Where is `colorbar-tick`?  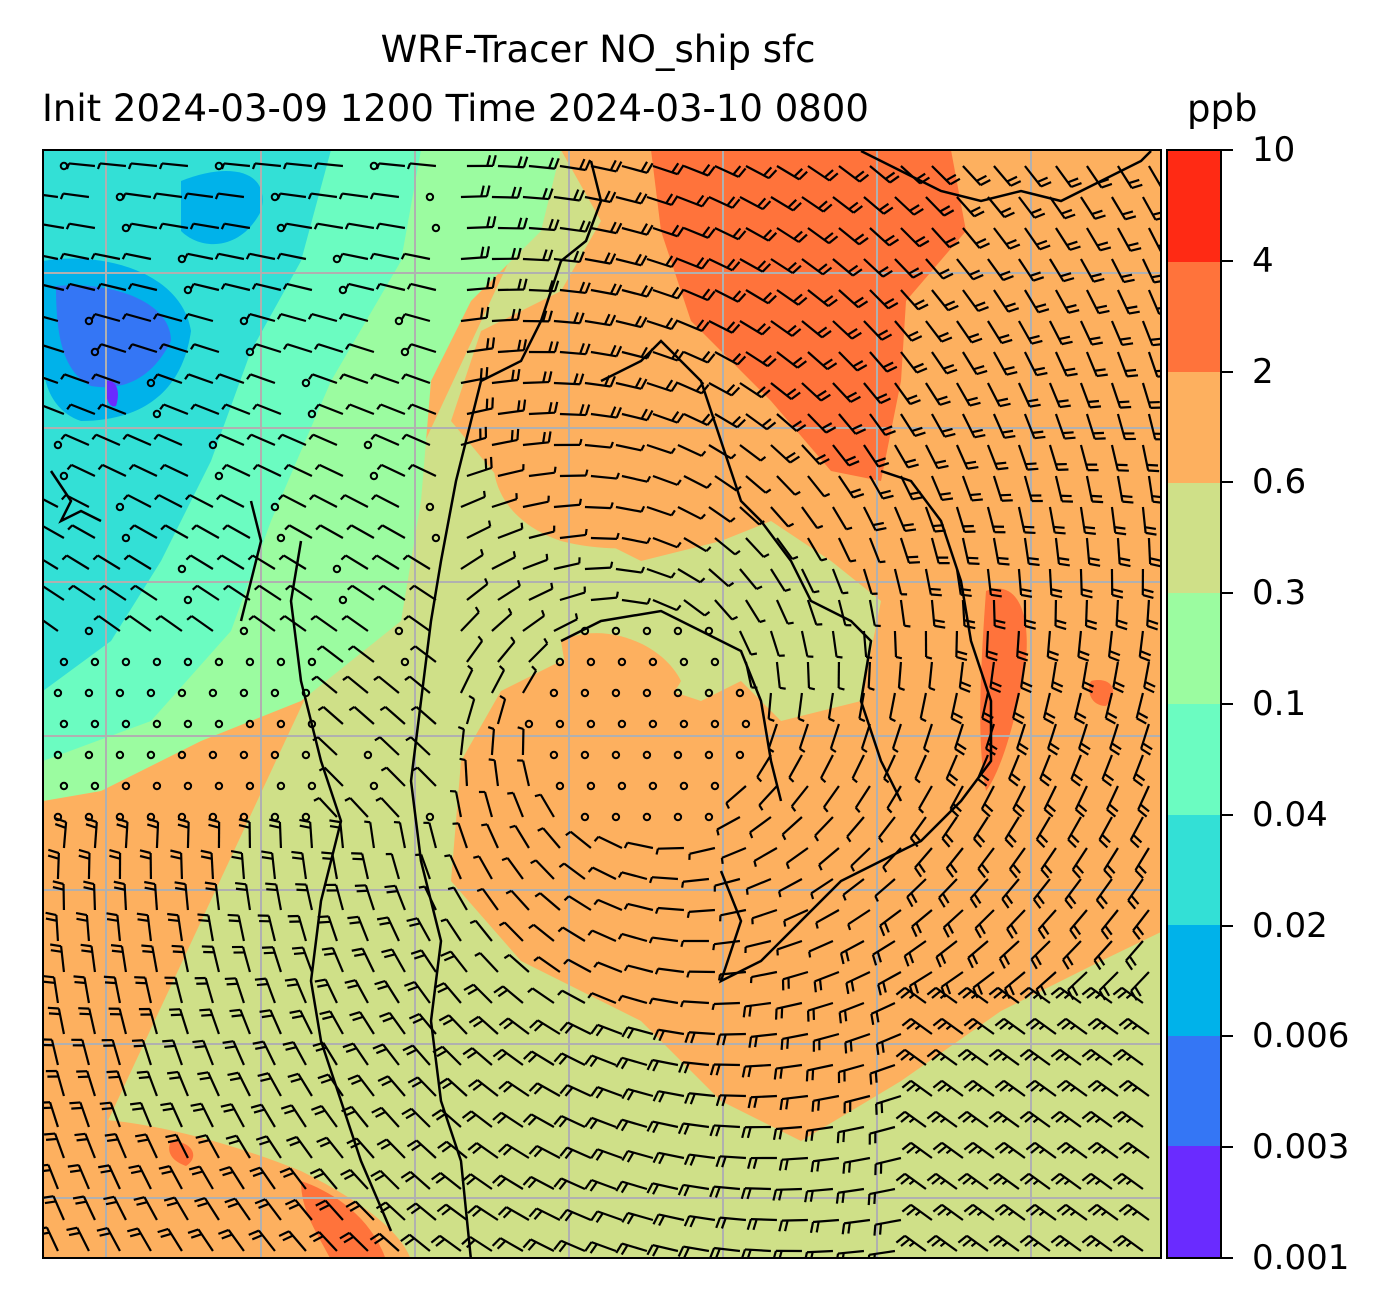
colorbar-tick is located at coordinates (1227, 925).